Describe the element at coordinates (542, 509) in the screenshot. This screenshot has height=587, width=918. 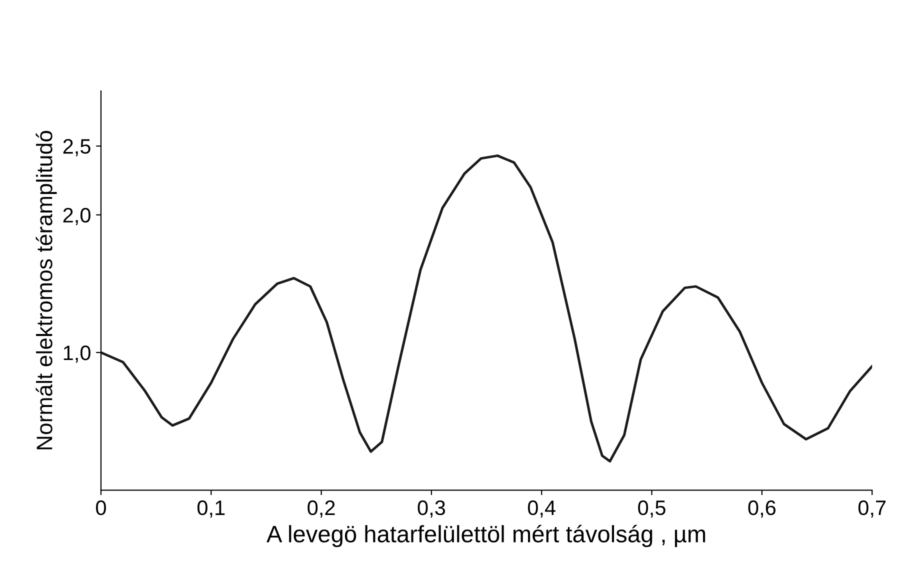
I see `x-tick-label: 0,4` at that location.